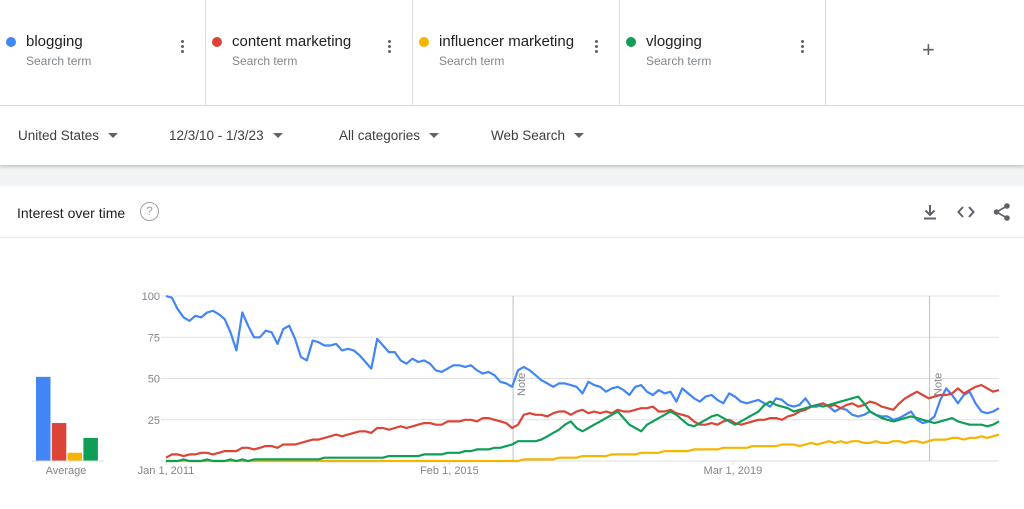 This screenshot has height=509, width=1024. Describe the element at coordinates (930, 212) in the screenshot. I see `download-icon` at that location.